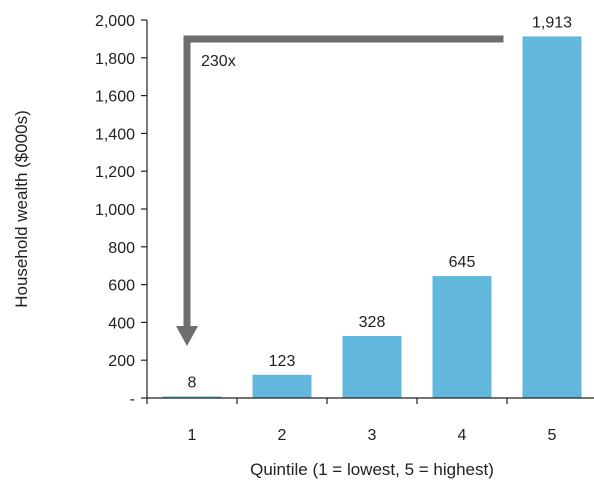 The height and width of the screenshot is (484, 594). Describe the element at coordinates (121, 323) in the screenshot. I see `y-tick-label: 400` at that location.